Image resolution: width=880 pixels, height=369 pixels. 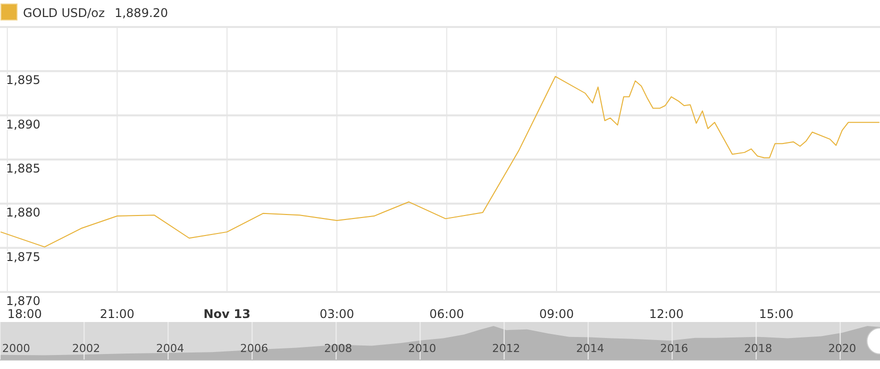 I want to click on y-tick-label: 1,890, so click(x=23, y=124).